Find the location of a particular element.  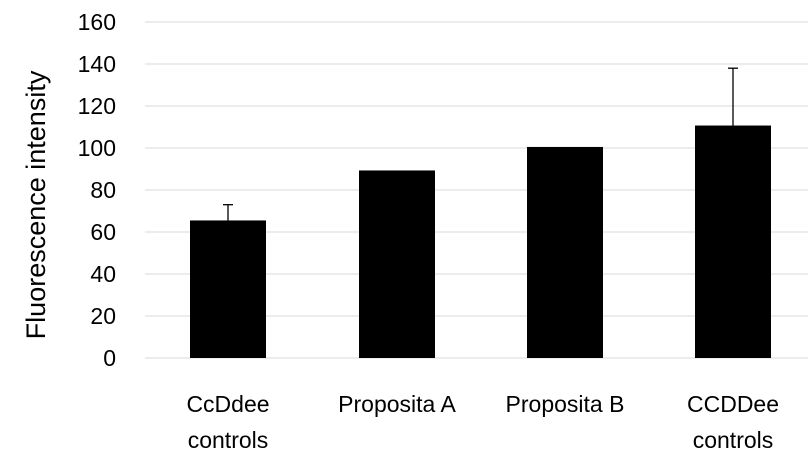

y-tick-label-20: 20 is located at coordinates (103, 316).